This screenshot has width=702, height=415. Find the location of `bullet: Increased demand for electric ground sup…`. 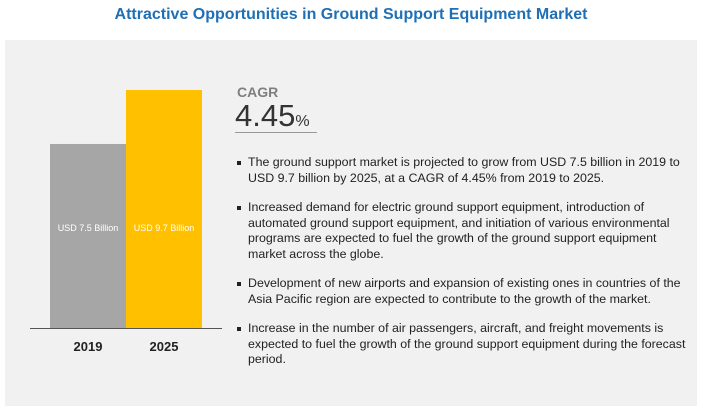

bullet: Increased demand for electric ground sup… is located at coordinates (463, 231).